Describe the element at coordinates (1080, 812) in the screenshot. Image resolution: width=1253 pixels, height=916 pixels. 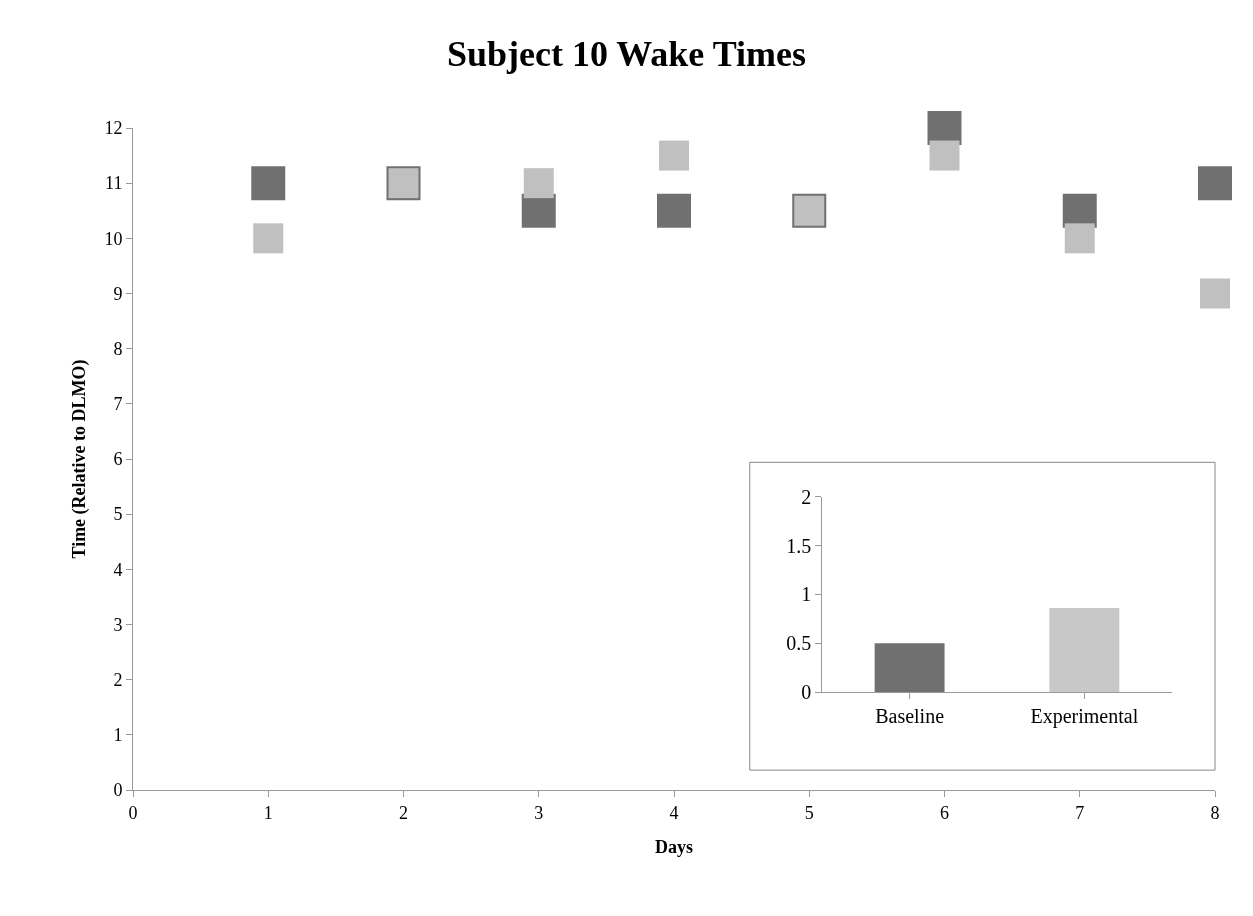
I see `x-tick-label: 7` at that location.